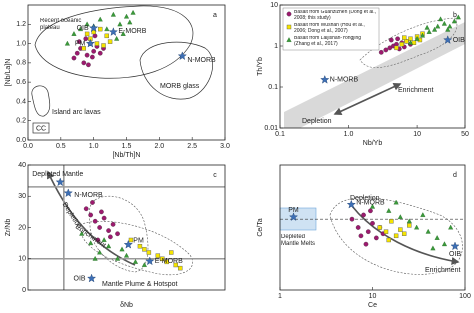 This screenshot has width=474, height=313. Describe the element at coordinates (21, 82) in the screenshot. I see `y-tick-label: 0.6` at that location.